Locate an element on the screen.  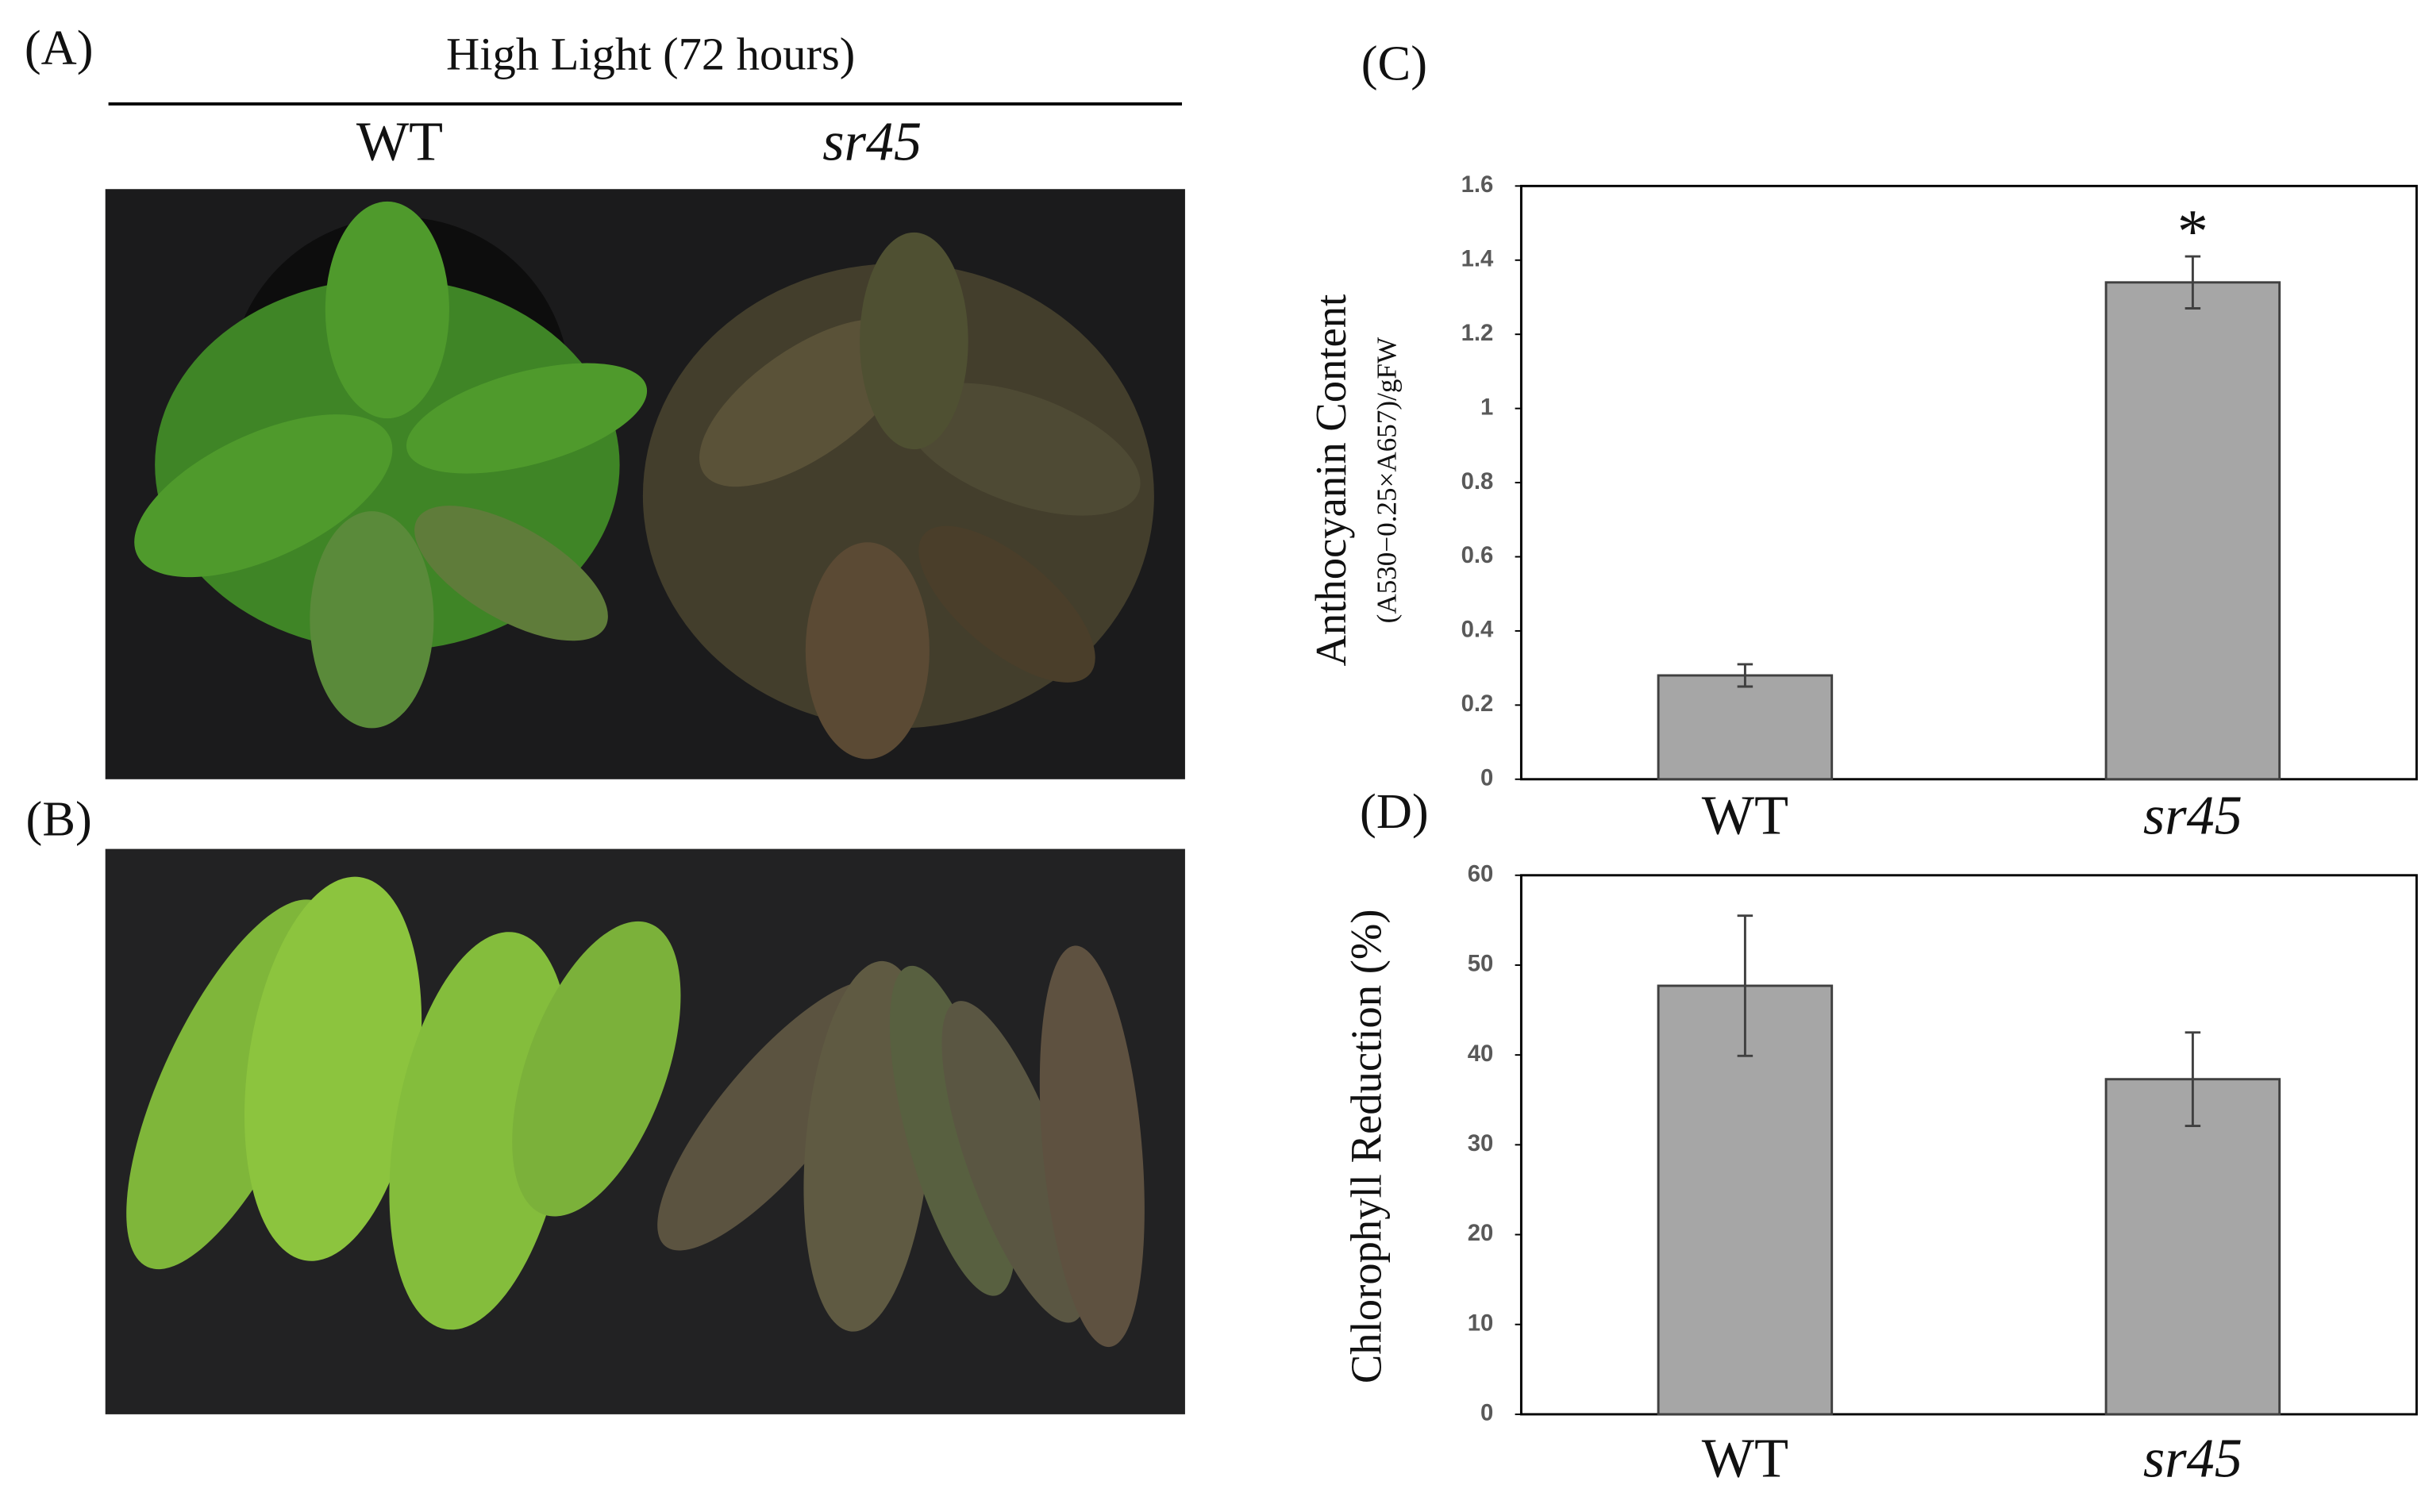
y-axis-label: Chlorophyll Reduction (%) is located at coordinates (1366, 1146).